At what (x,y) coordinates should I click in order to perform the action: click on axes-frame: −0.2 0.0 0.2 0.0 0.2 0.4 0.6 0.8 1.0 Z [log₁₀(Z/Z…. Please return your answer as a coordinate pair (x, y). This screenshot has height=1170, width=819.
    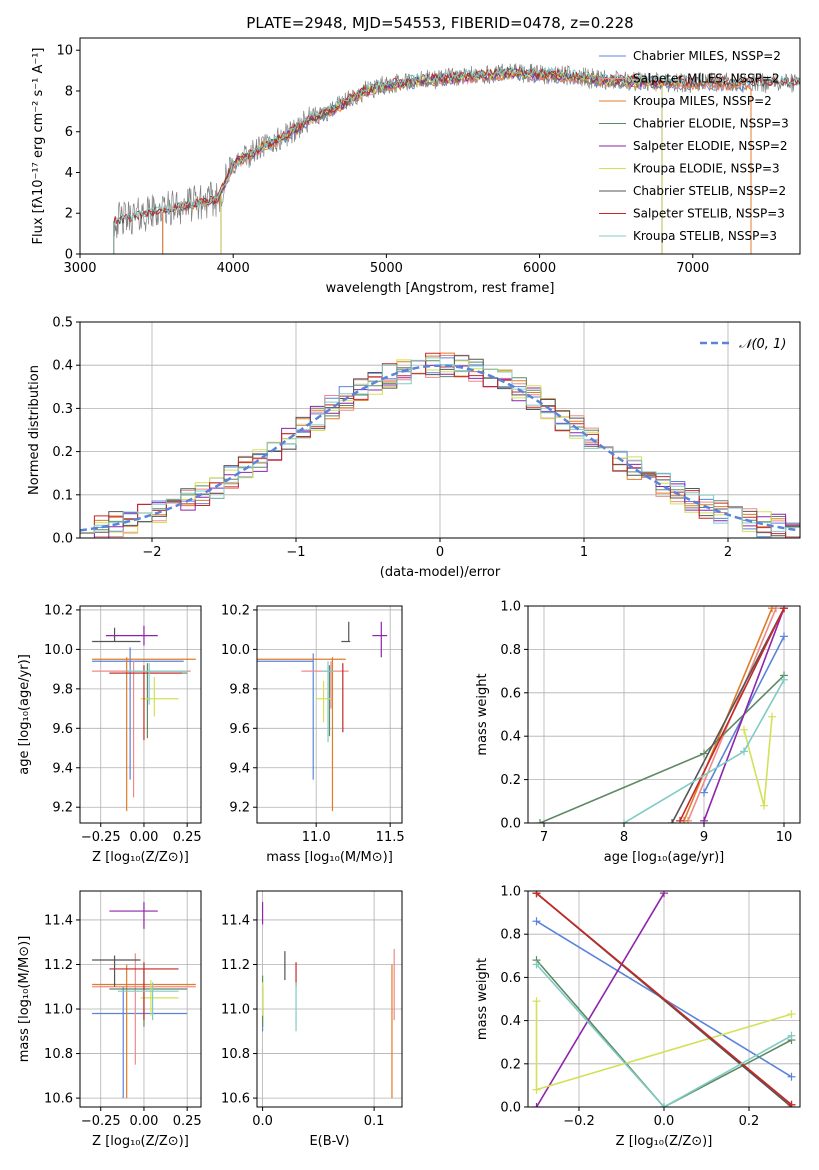
    Looking at the image, I should click on (638, 1017).